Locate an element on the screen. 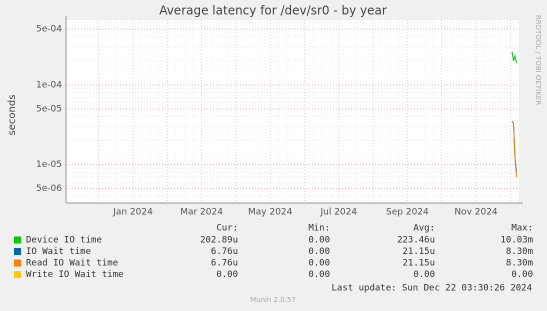  last-update: Last update: Sun Dec 22 03:30:26 2024 is located at coordinates (432, 289).